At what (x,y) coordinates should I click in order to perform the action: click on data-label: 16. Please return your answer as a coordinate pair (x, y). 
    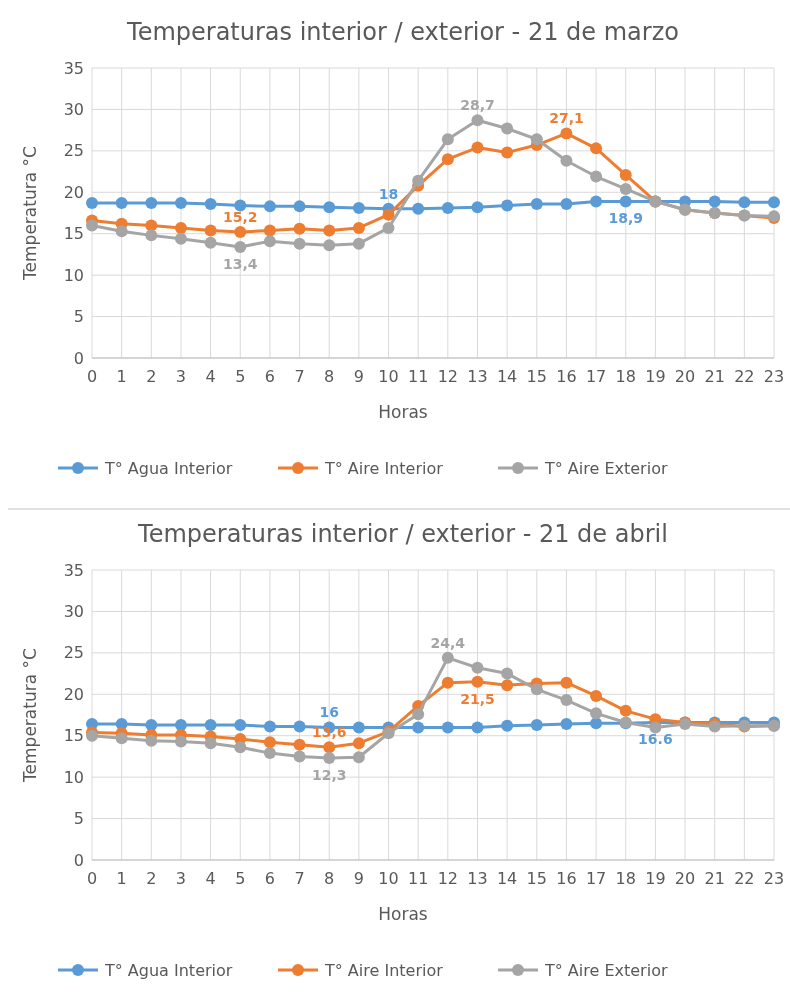
    Looking at the image, I should click on (329, 712).